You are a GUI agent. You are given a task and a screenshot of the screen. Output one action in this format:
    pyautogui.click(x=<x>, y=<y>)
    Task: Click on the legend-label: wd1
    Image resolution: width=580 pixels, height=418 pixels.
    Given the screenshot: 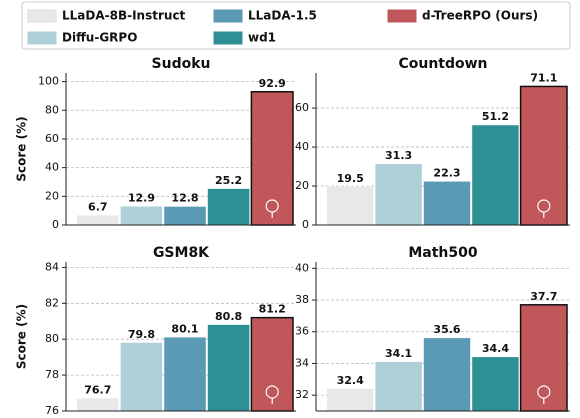 What is the action you would take?
    pyautogui.click(x=262, y=38)
    